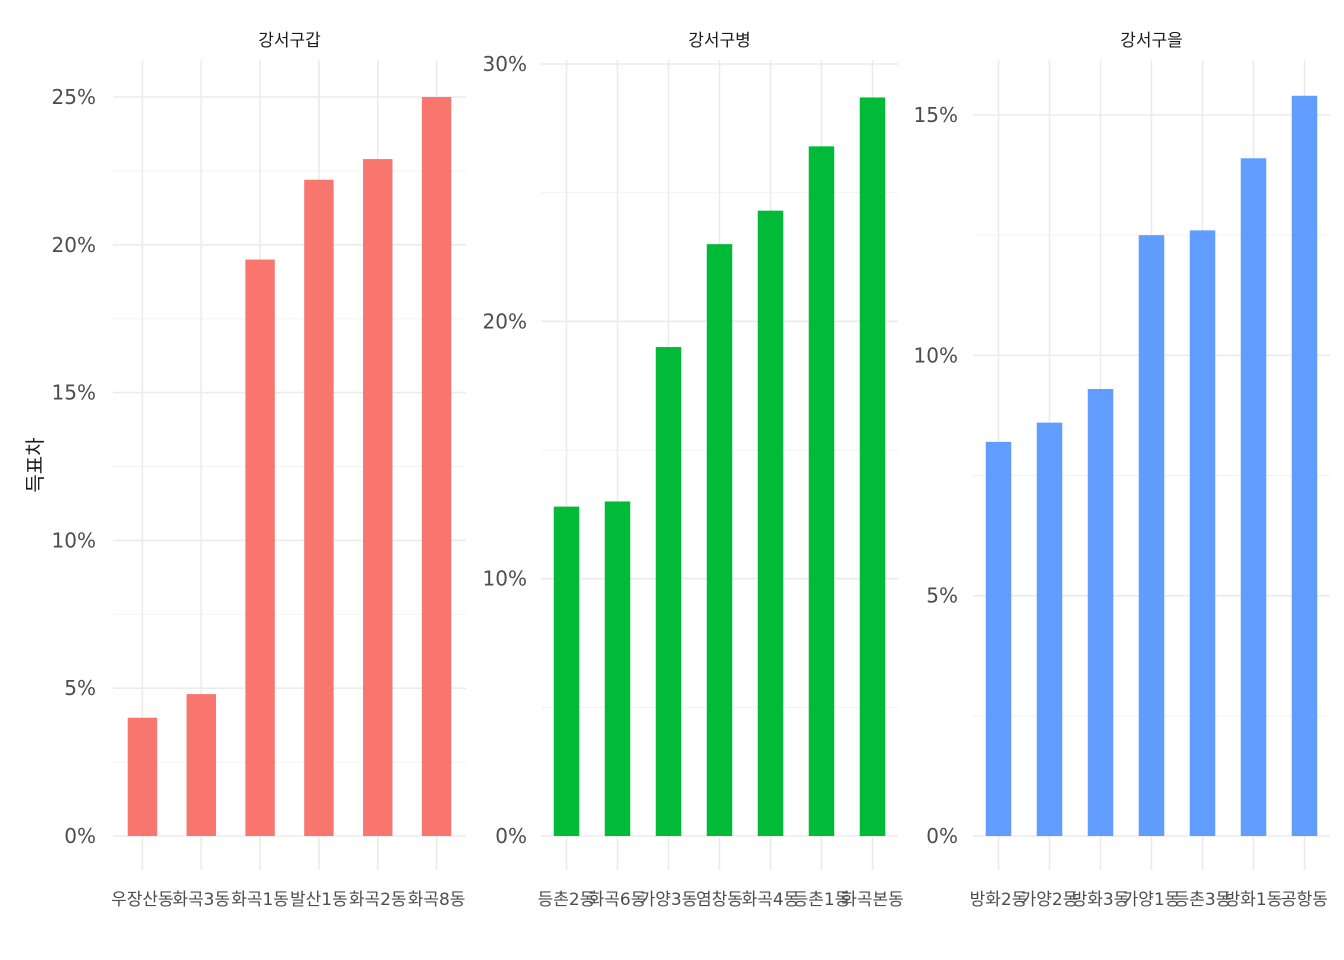  I want to click on x-tick-label: 방화2동, so click(999, 900).